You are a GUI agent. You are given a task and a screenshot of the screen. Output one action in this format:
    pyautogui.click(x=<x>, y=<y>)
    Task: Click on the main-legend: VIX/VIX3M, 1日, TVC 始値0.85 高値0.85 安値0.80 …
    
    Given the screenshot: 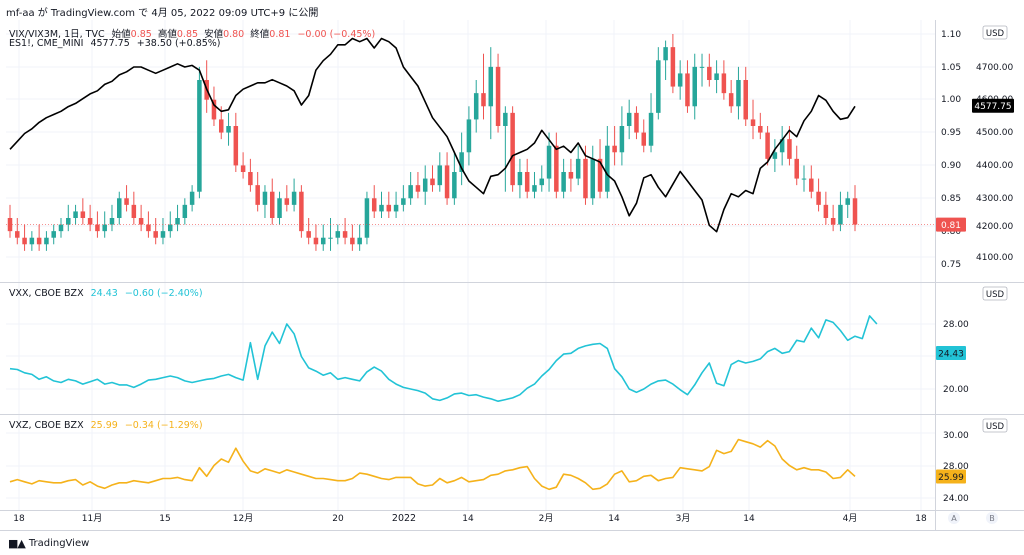 What is the action you would take?
    pyautogui.click(x=192, y=33)
    